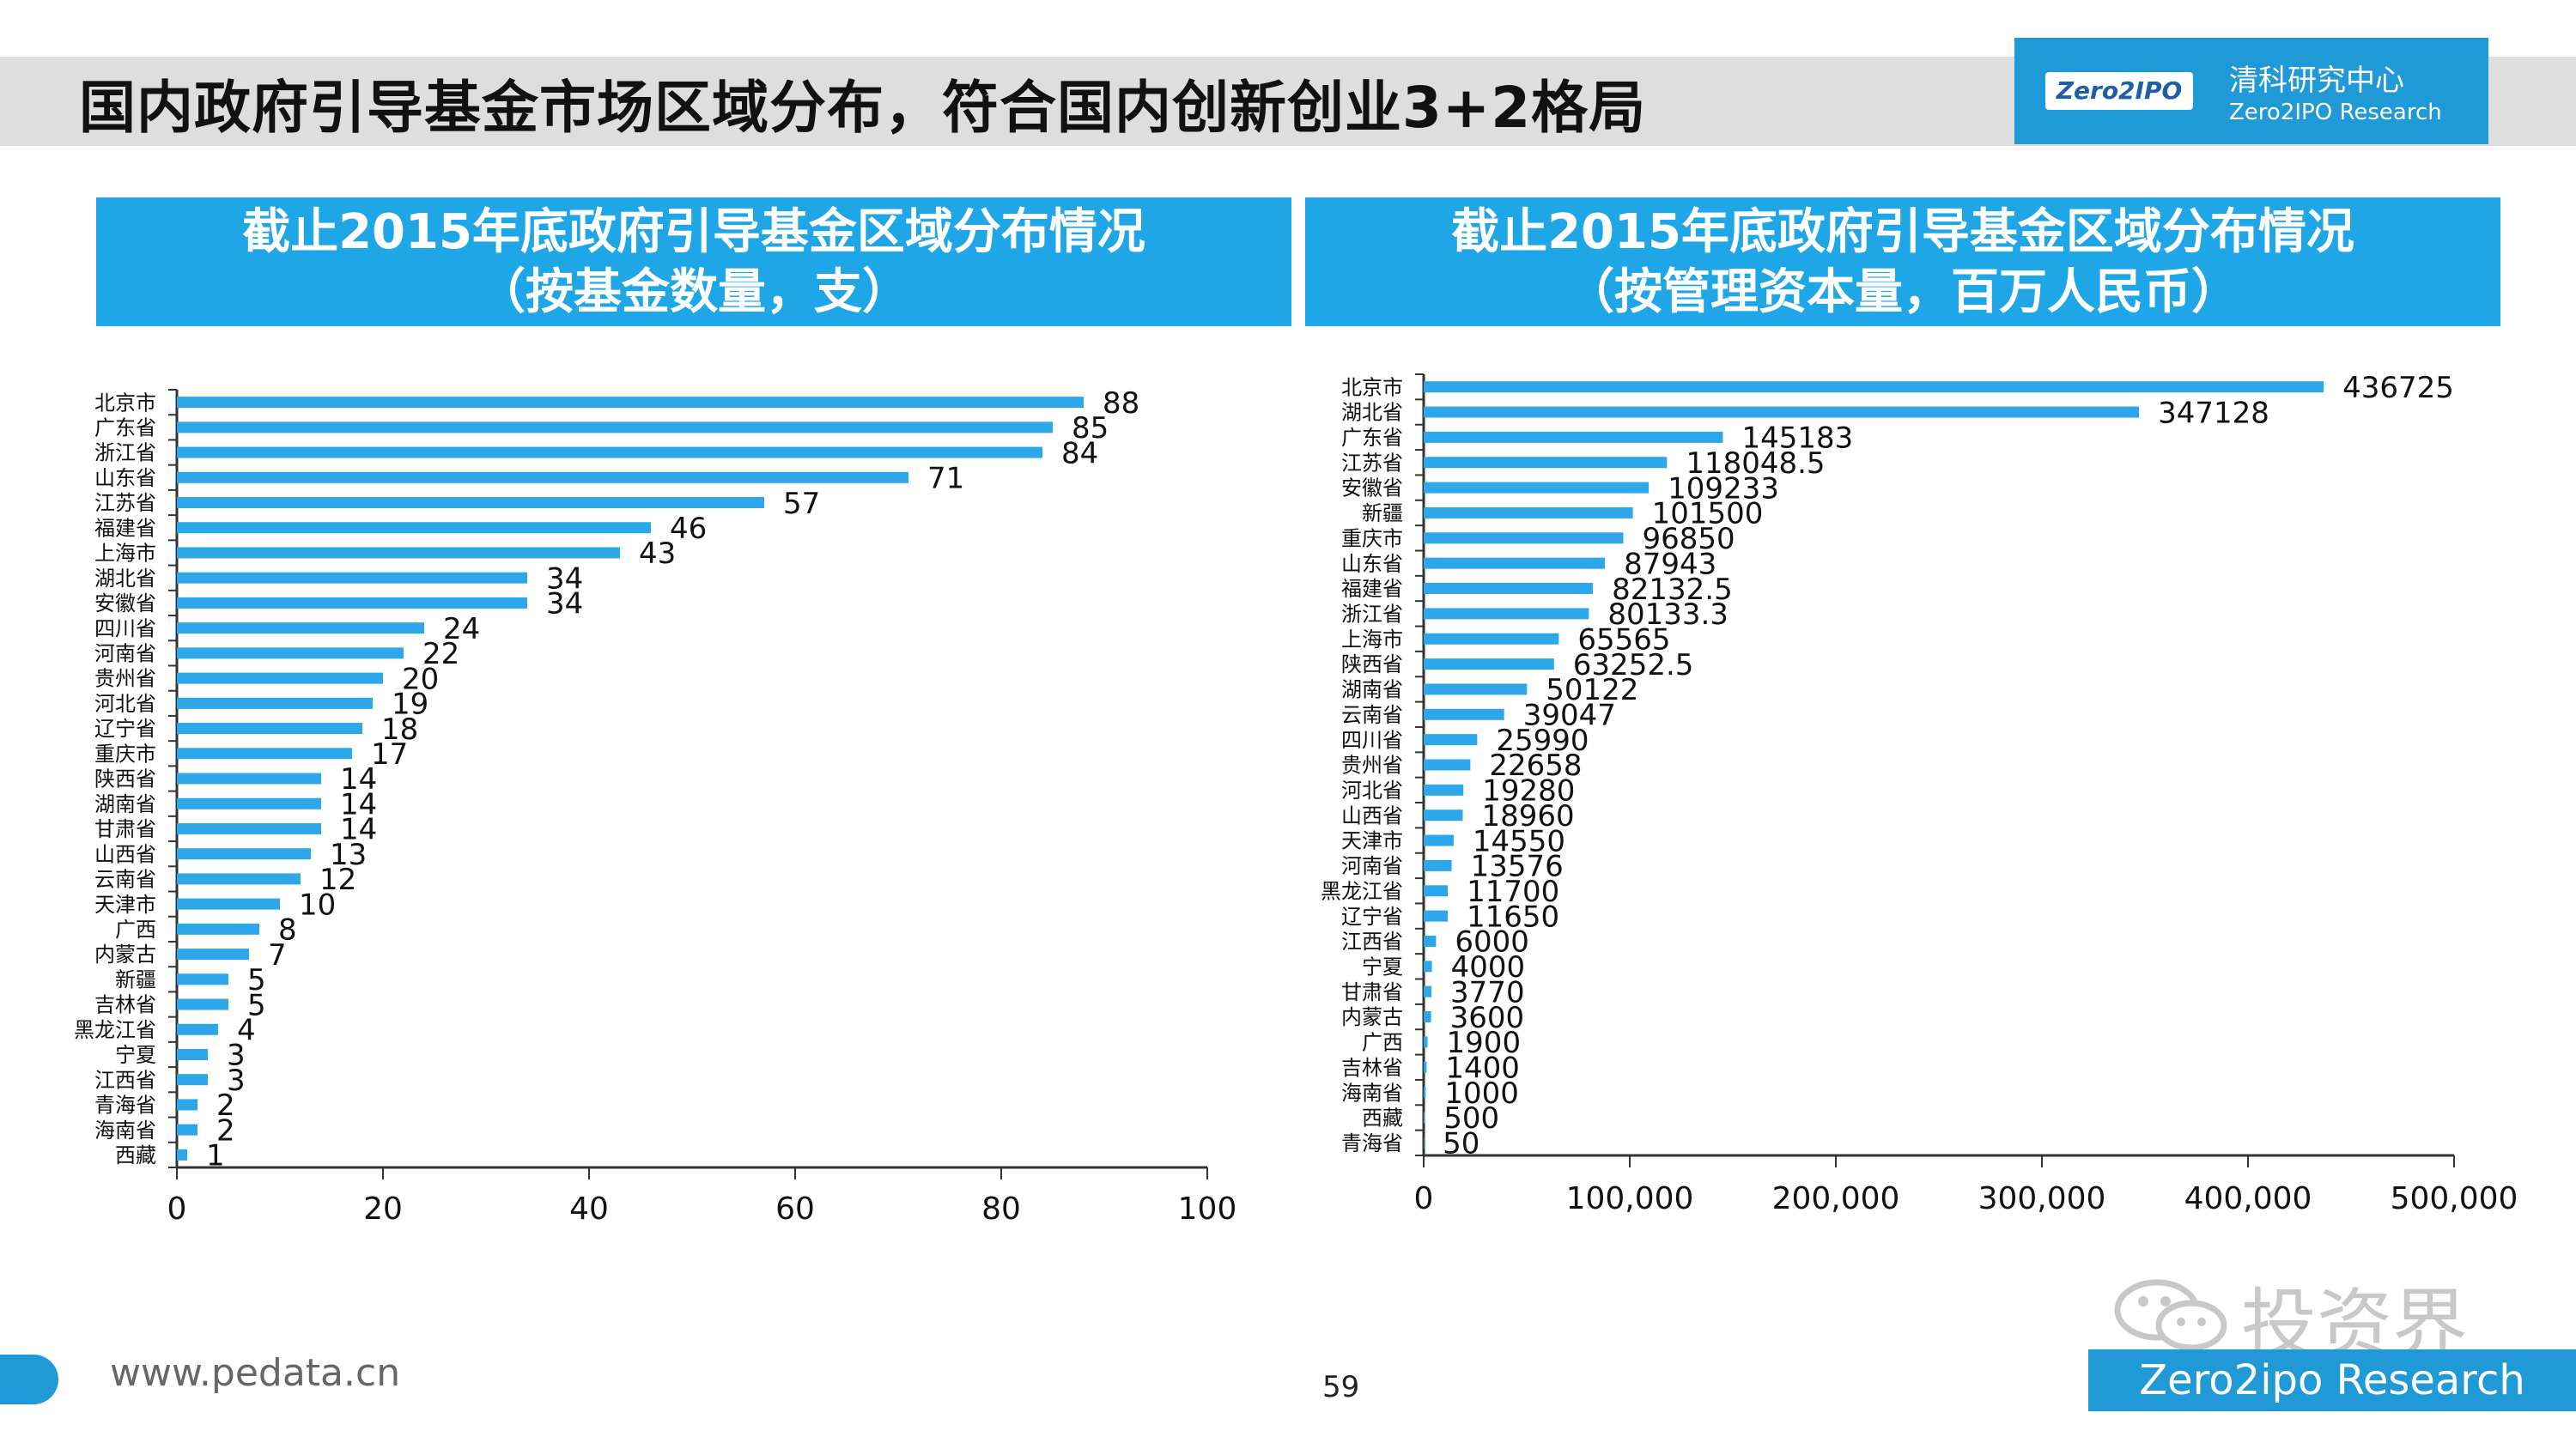 Image resolution: width=2576 pixels, height=1449 pixels. Describe the element at coordinates (795, 1209) in the screenshot. I see `left-x-tick-label: 60` at that location.